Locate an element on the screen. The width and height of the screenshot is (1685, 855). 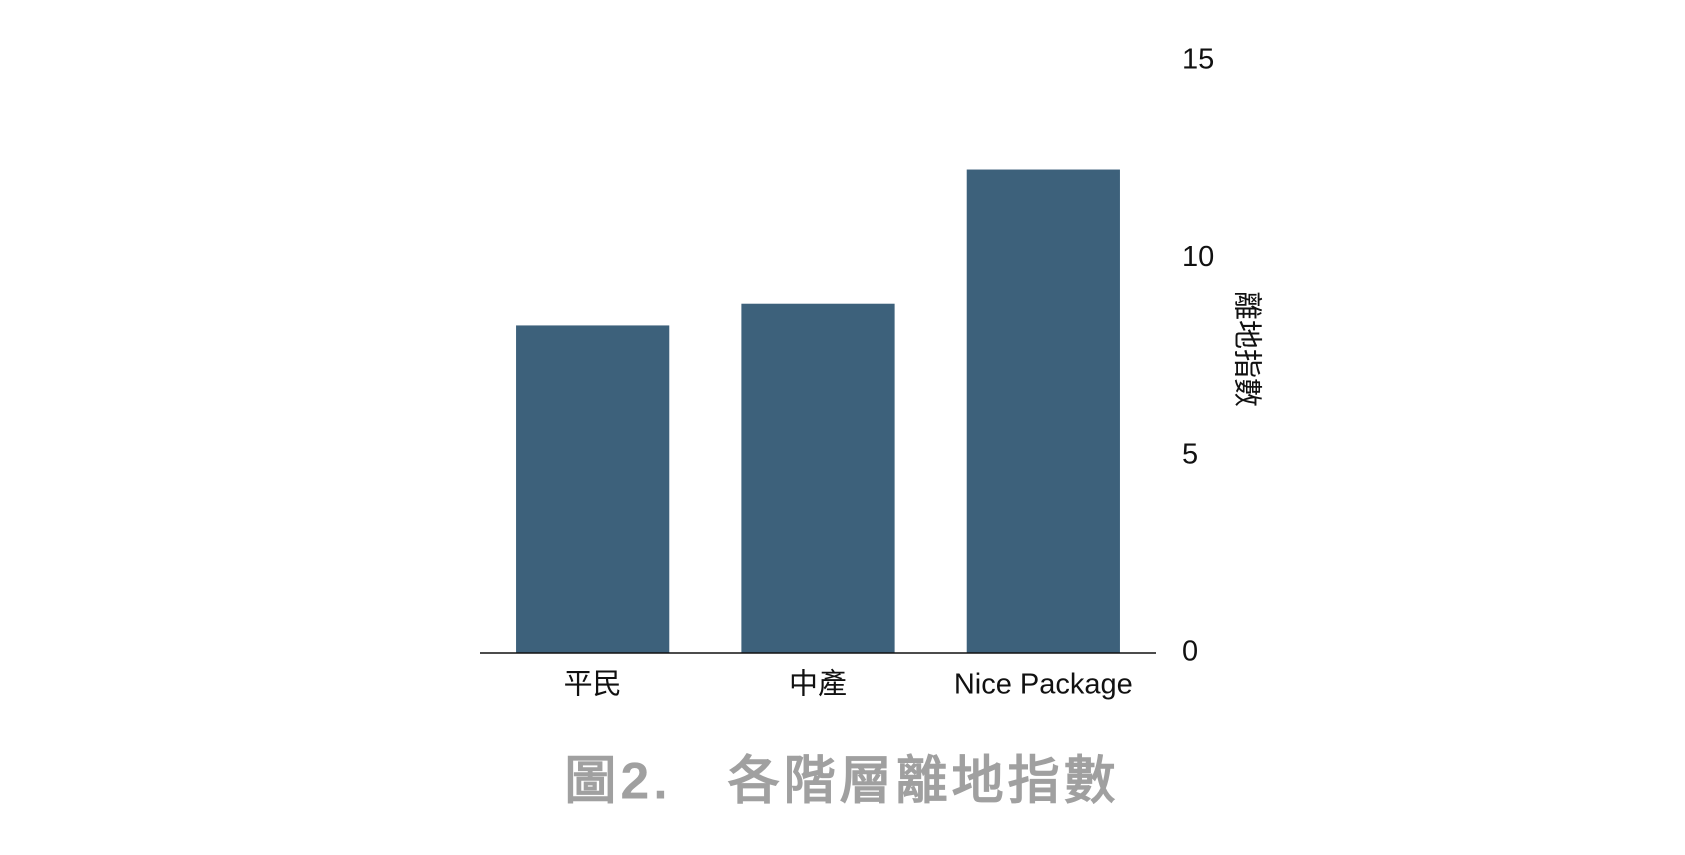
x-tick-label: Nice Package is located at coordinates (1043, 685).